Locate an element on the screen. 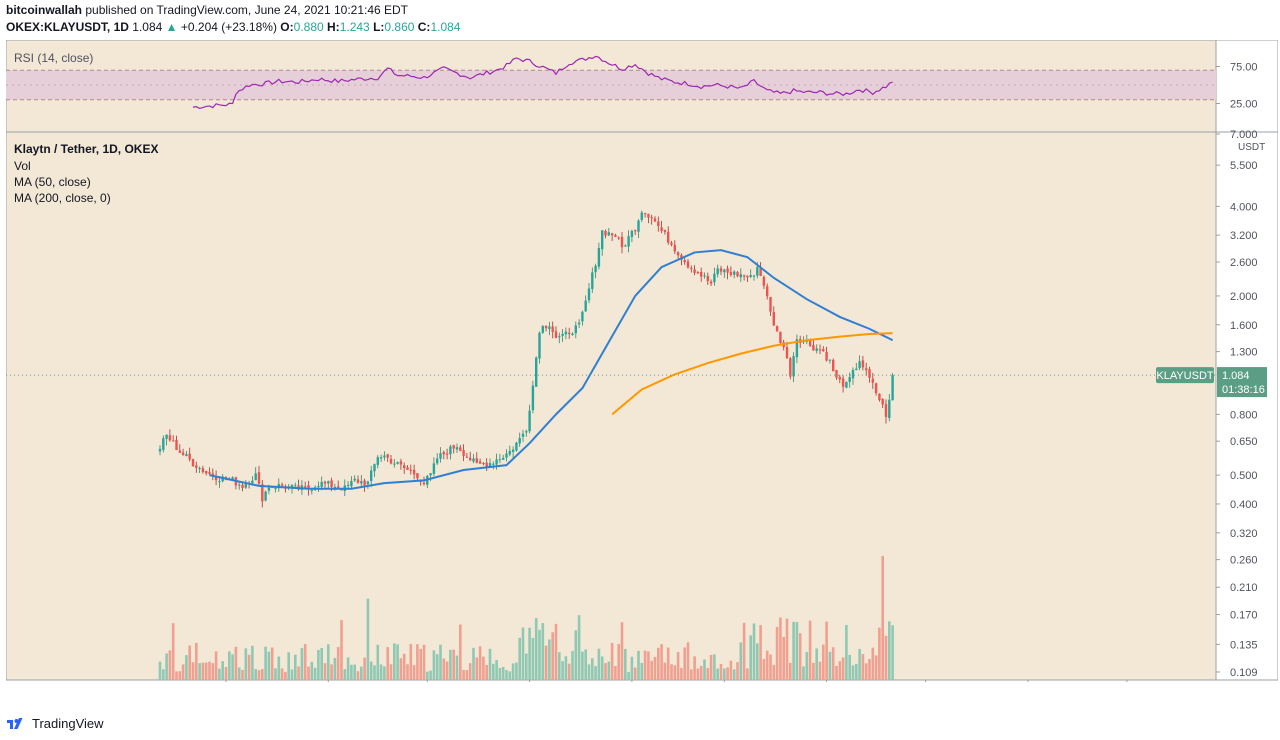  author-name: bitcoinwallah is located at coordinates (44, 10).